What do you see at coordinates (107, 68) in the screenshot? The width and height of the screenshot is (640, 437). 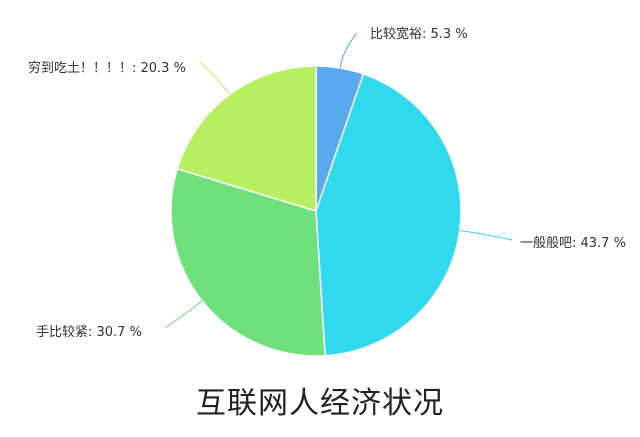 I see `slice-label-3: 穷到吃土！！！！: 20.3 %` at bounding box center [107, 68].